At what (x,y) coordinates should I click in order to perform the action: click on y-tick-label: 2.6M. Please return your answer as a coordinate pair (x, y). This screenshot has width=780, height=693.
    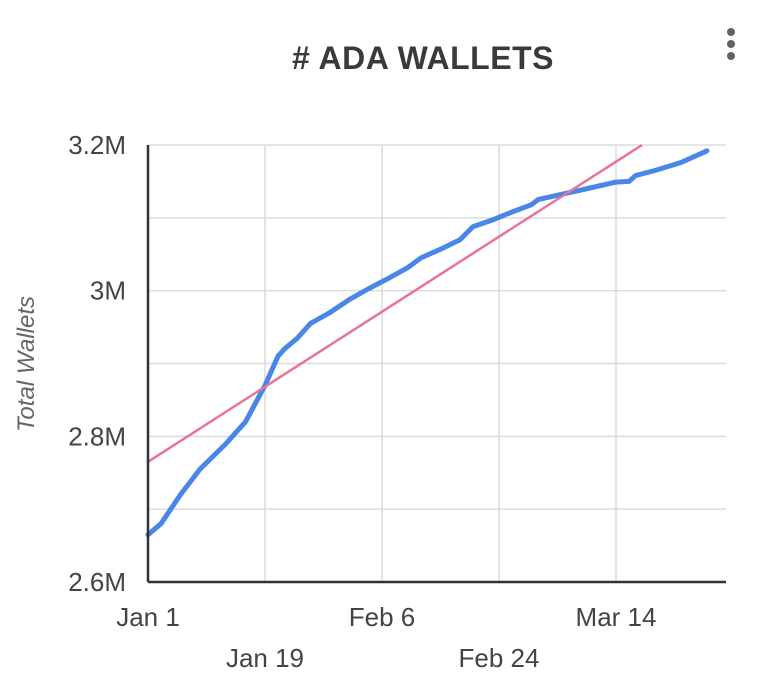
    Looking at the image, I should click on (97, 582).